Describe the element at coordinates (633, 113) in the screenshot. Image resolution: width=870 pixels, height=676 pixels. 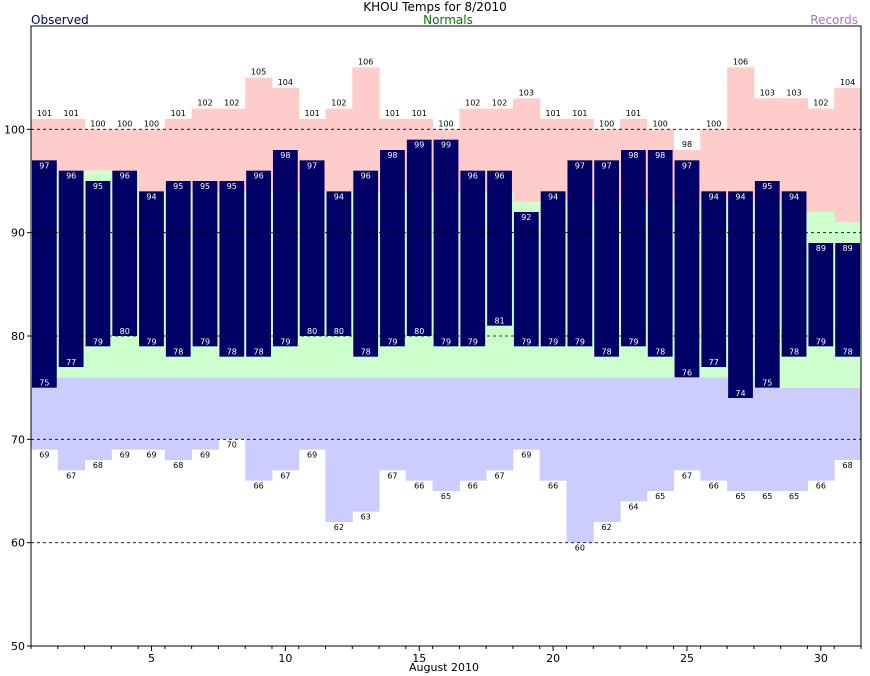
I see `record-high-label-day-23: 101` at that location.